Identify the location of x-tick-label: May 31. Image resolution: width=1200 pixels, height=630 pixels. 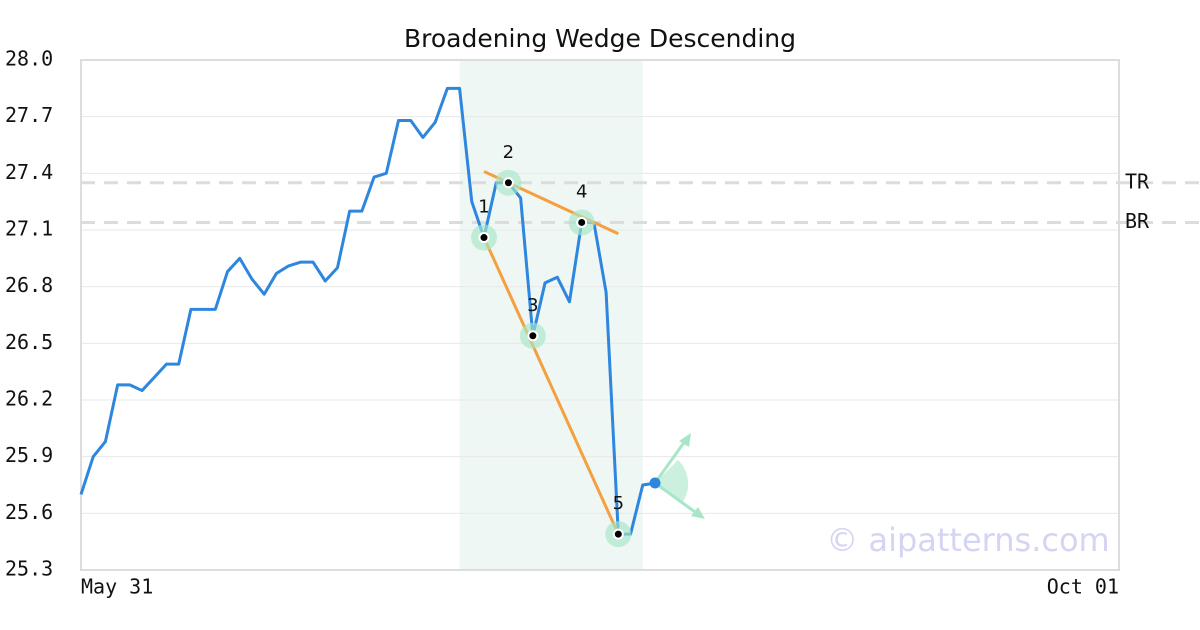
(117, 587).